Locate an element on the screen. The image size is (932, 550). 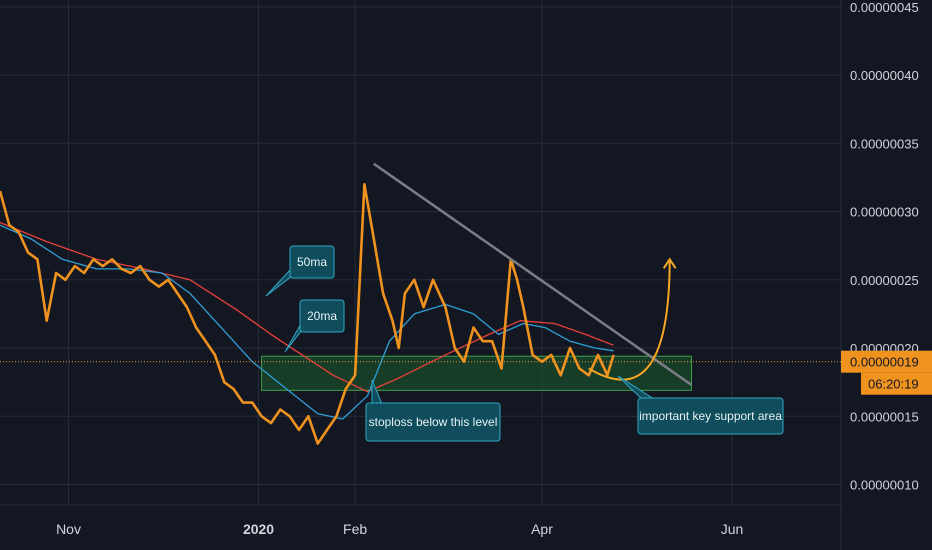
callout-50ma: 50ma is located at coordinates (300, 271).